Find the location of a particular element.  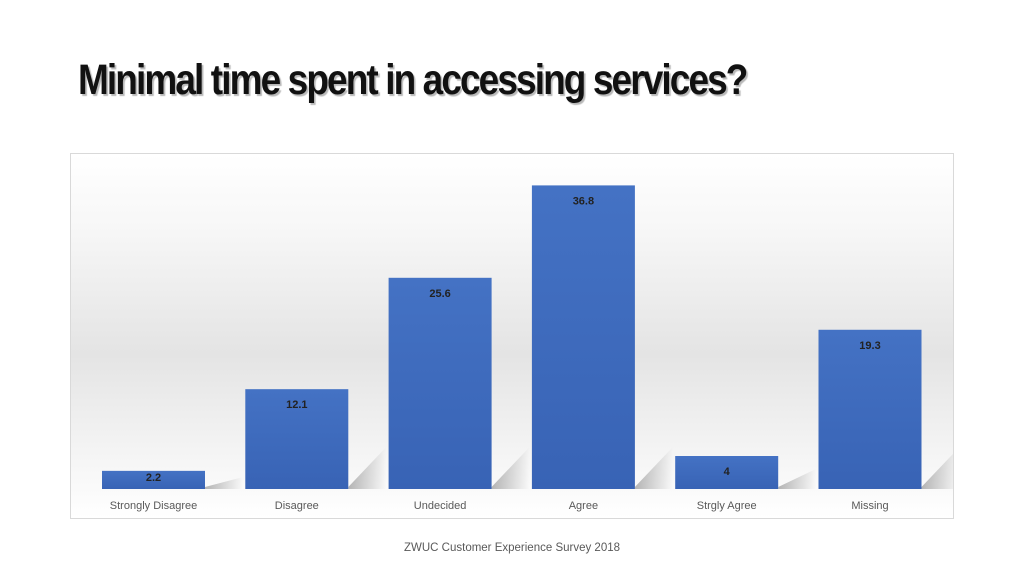

category-label: Strongly Disagree is located at coordinates (153, 506).